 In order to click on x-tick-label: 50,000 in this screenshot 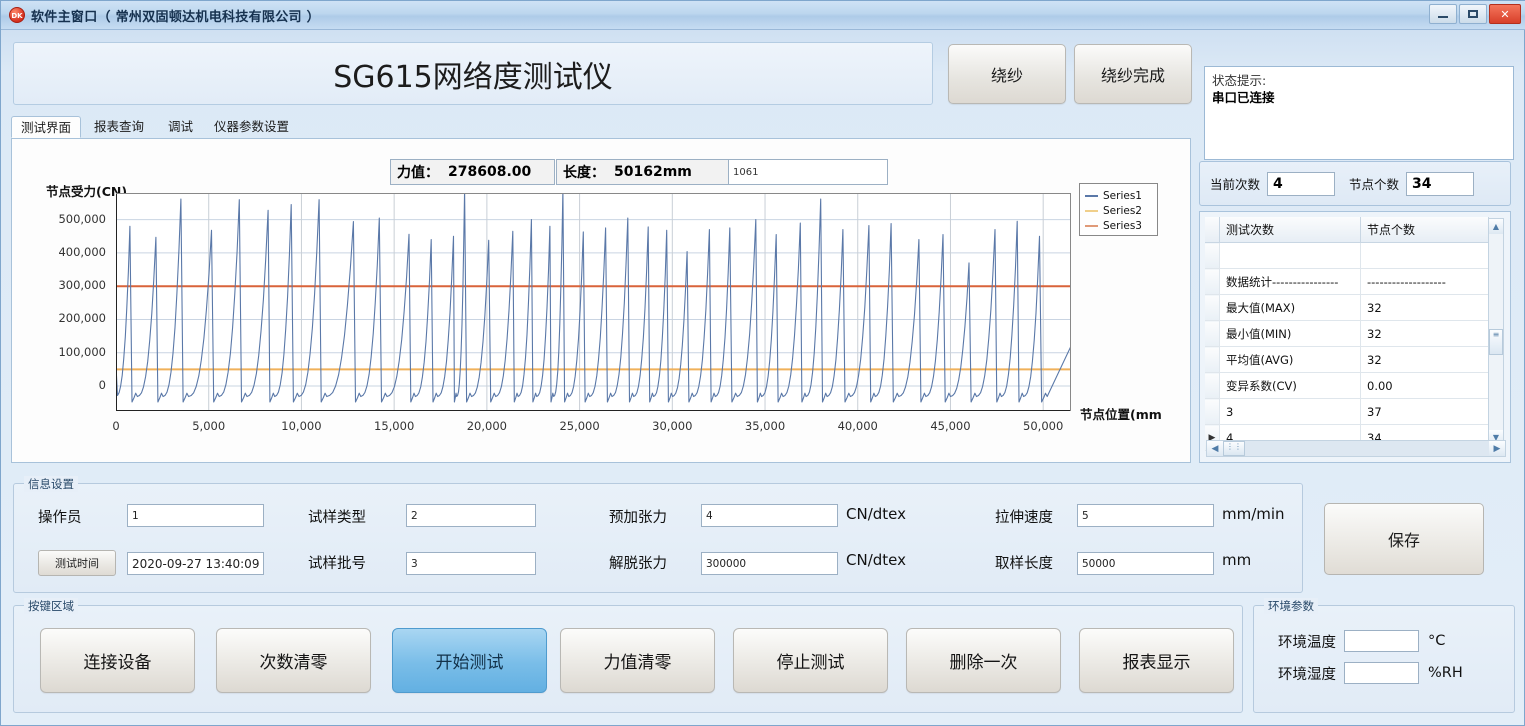, I will do `click(1043, 426)`.